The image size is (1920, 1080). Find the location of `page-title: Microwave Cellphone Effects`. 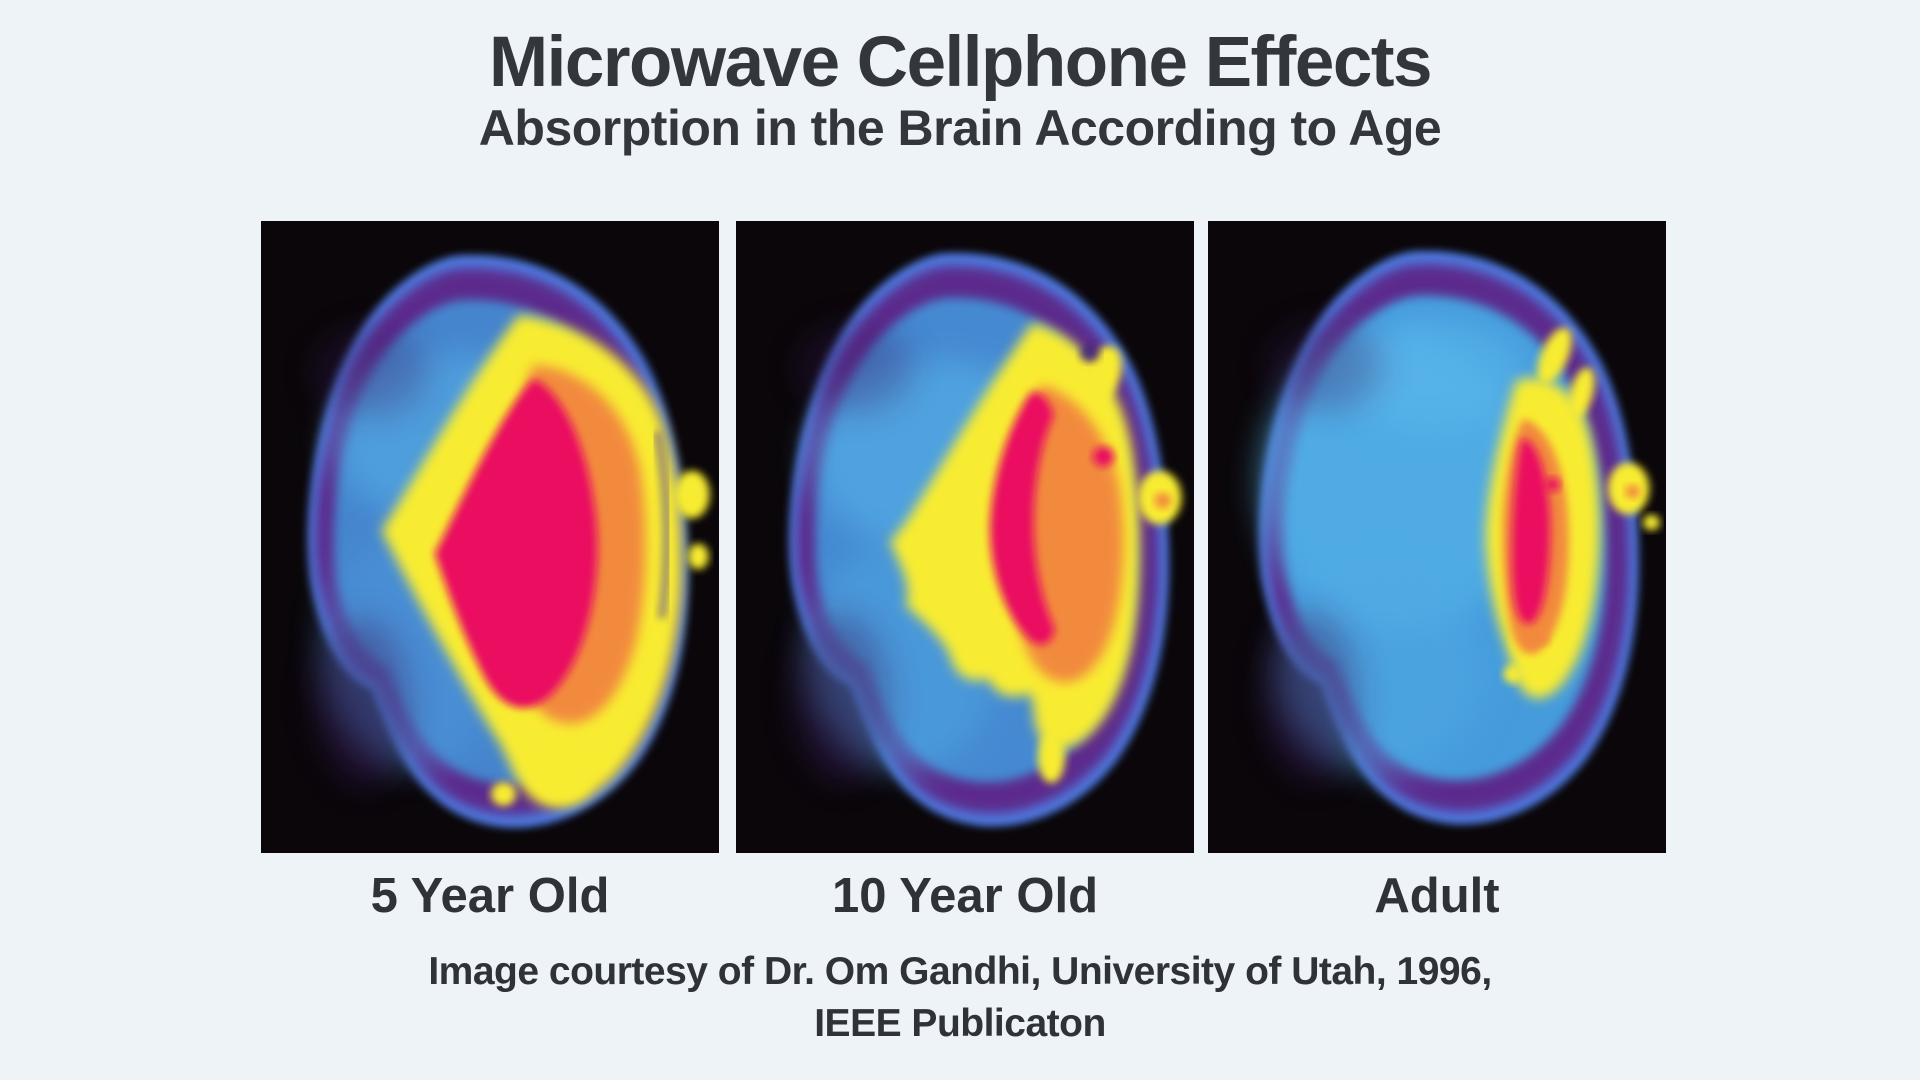

page-title: Microwave Cellphone Effects is located at coordinates (960, 62).